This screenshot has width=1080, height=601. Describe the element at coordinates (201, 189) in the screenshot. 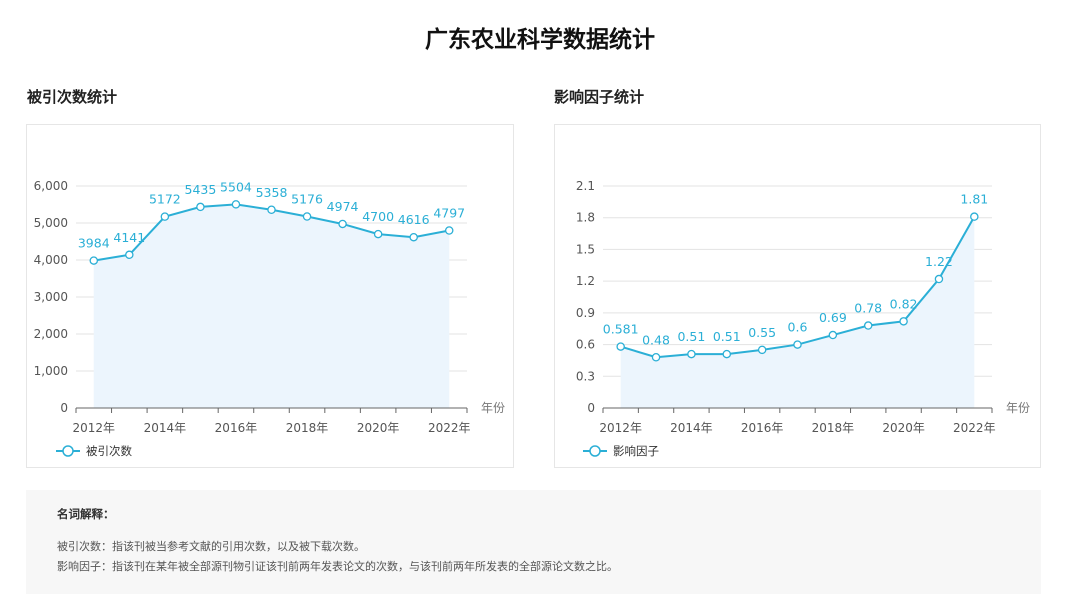

I see `data-label: 5435` at that location.